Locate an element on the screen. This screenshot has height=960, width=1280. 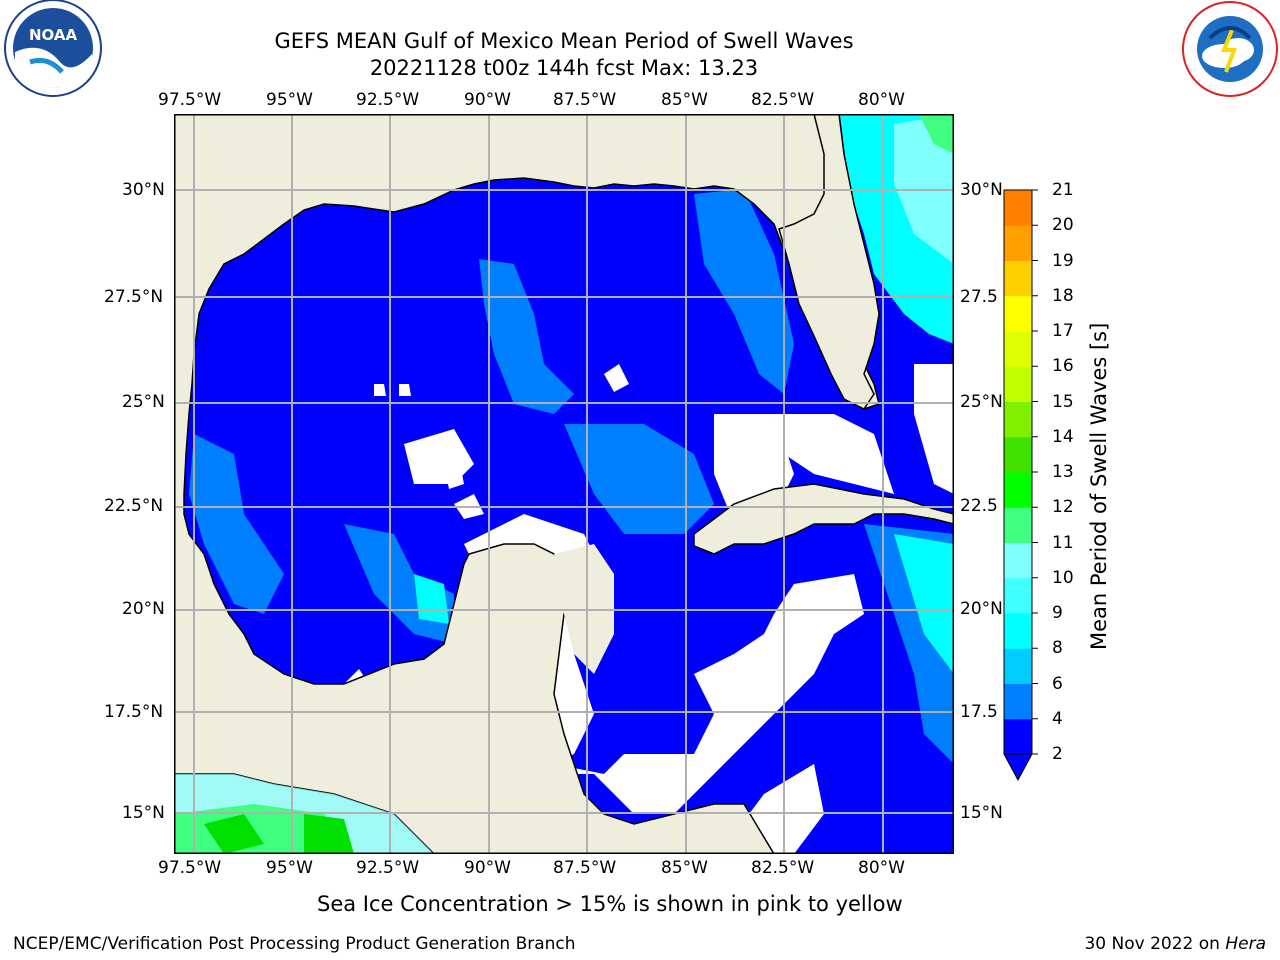
noaa-logo: NOAA is located at coordinates (53, 48).